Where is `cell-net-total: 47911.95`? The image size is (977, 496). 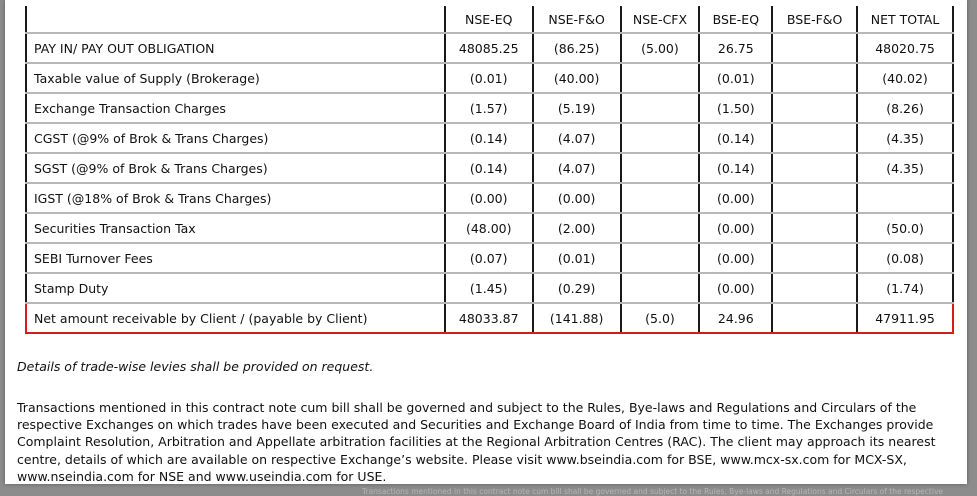 cell-net-total: 47911.95 is located at coordinates (905, 318).